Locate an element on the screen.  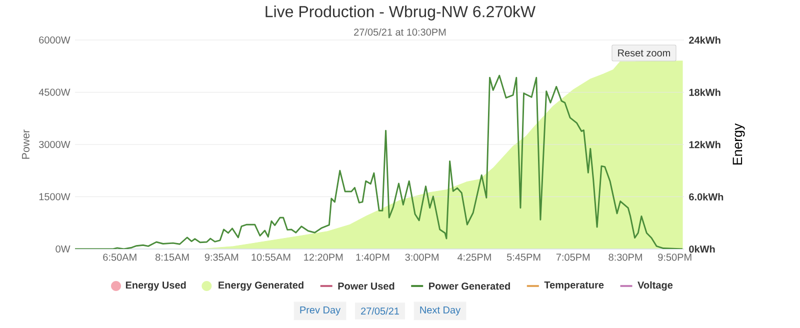
x-tick-label: 7:05PM is located at coordinates (573, 257).